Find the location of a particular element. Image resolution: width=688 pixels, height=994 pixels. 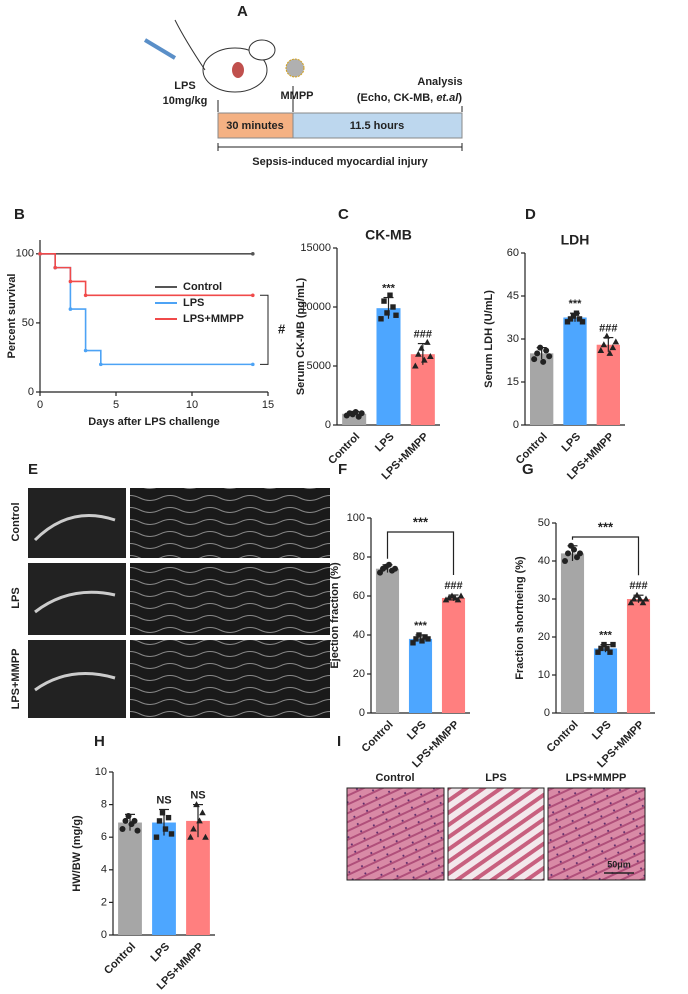

row-label: Control is located at coordinates (16, 521).